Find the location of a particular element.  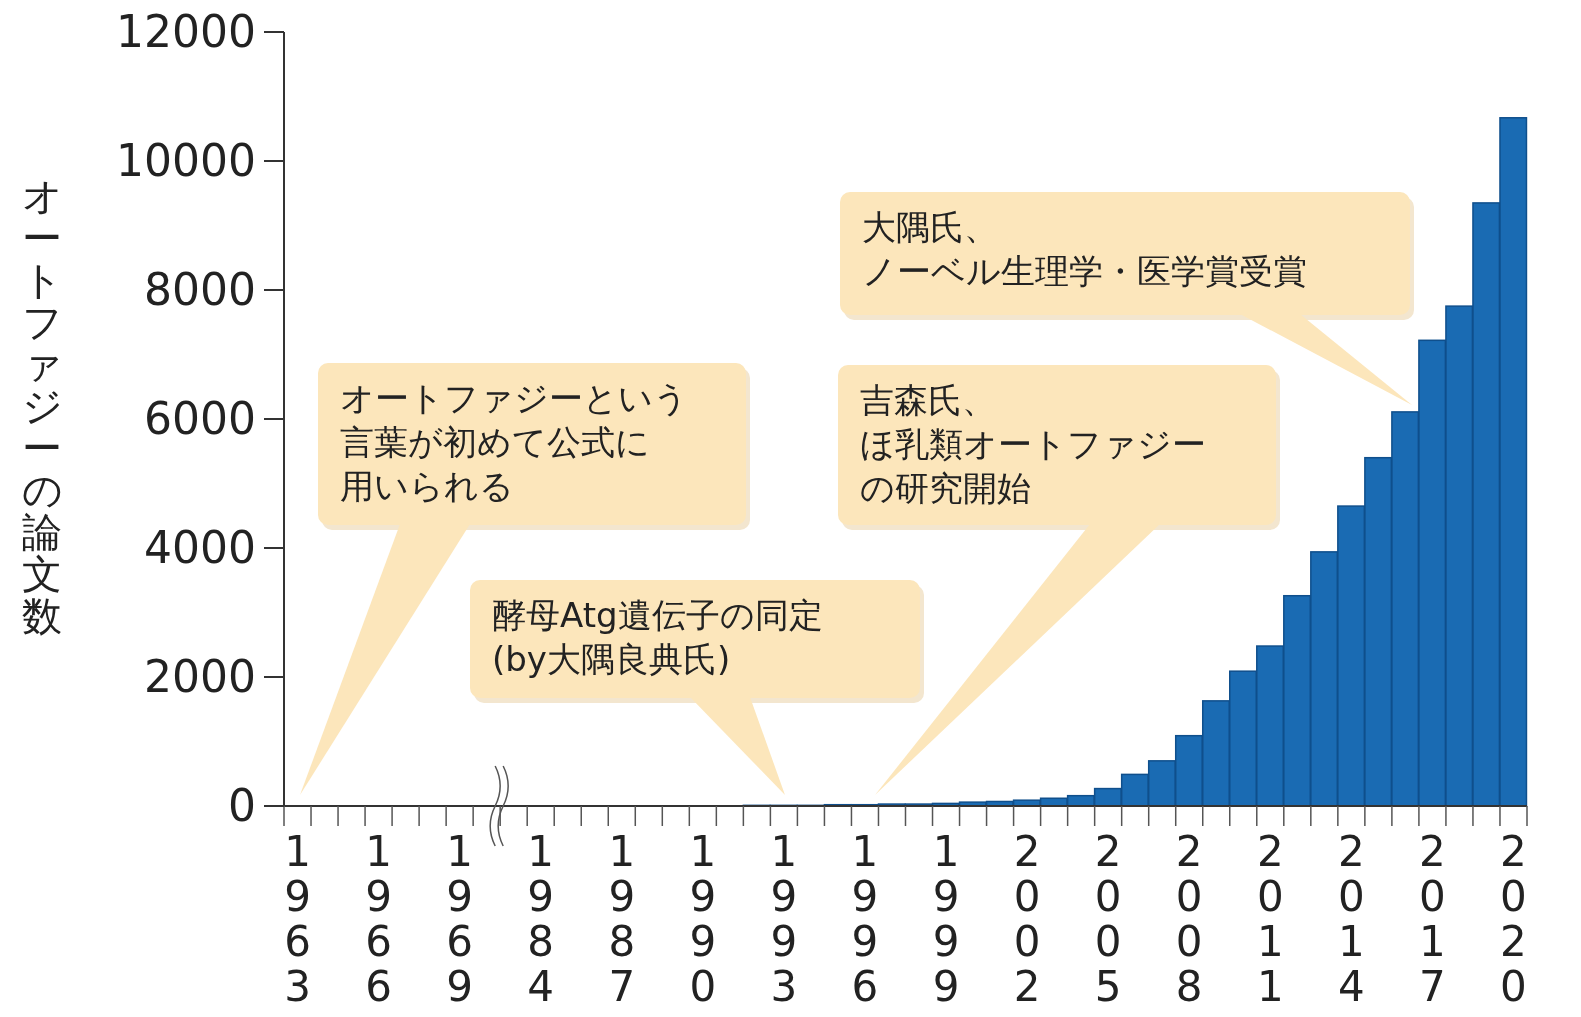

x-tick-label: 1987 is located at coordinates (622, 919).